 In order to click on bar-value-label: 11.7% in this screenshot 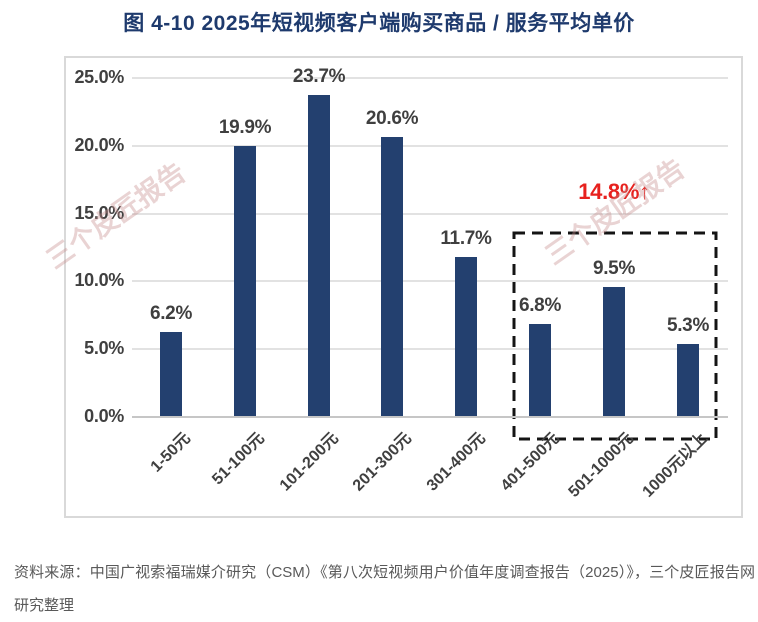, I will do `click(466, 238)`.